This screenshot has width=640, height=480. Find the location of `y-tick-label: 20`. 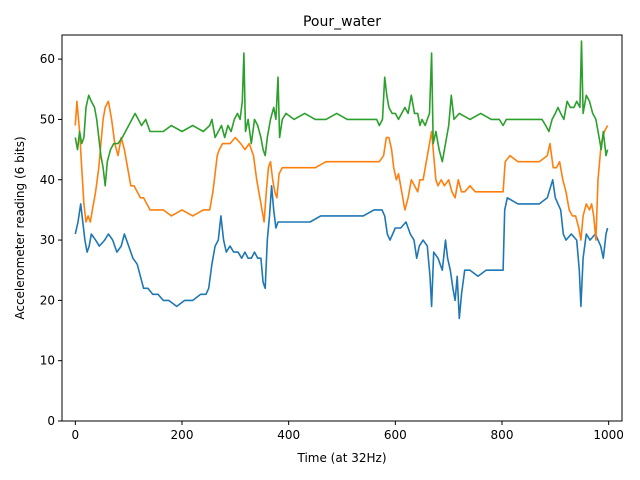

y-tick-label: 20 is located at coordinates (47, 300).